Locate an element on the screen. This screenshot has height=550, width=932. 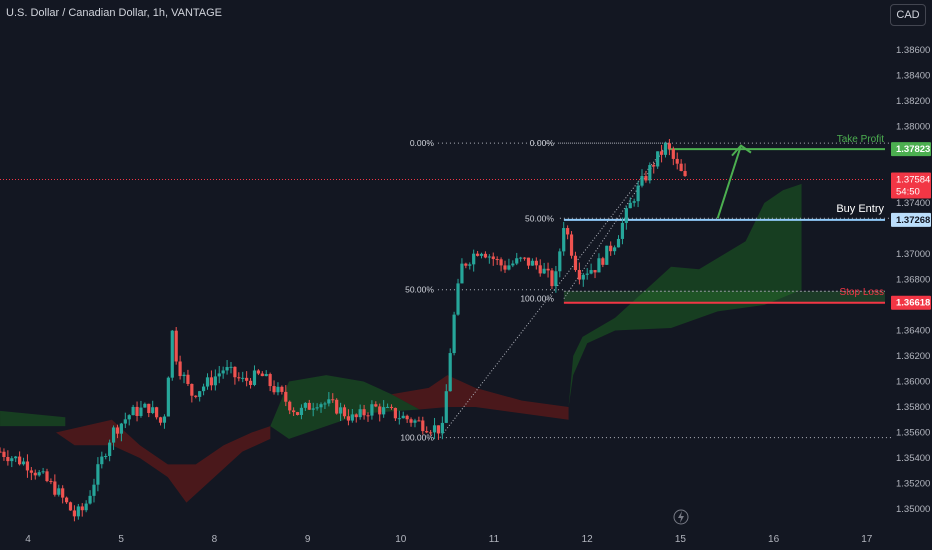
y-tick-label: 1.38200 is located at coordinates (913, 101).